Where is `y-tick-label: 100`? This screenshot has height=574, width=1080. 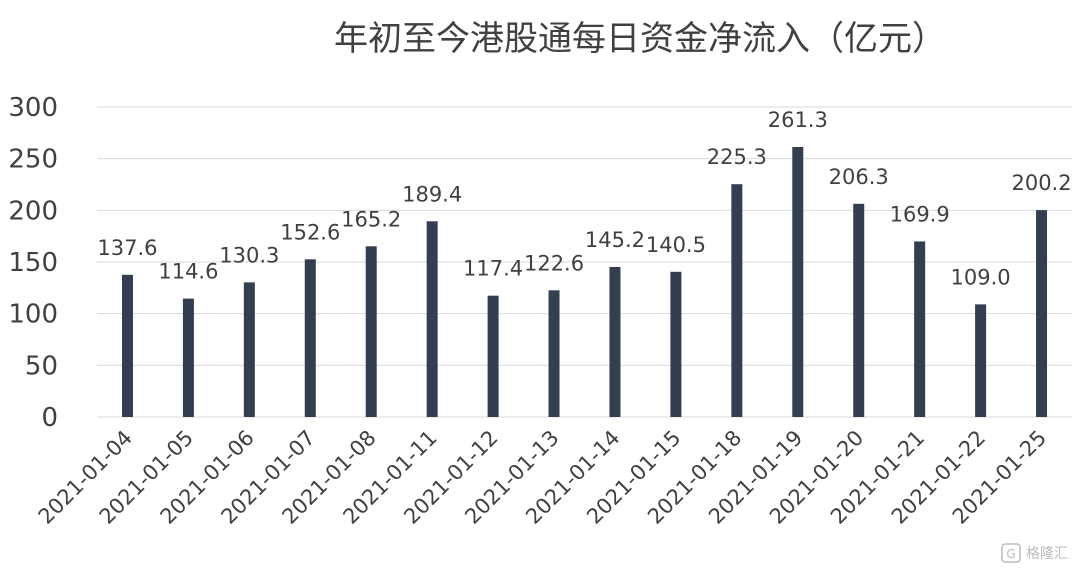 y-tick-label: 100 is located at coordinates (33, 315).